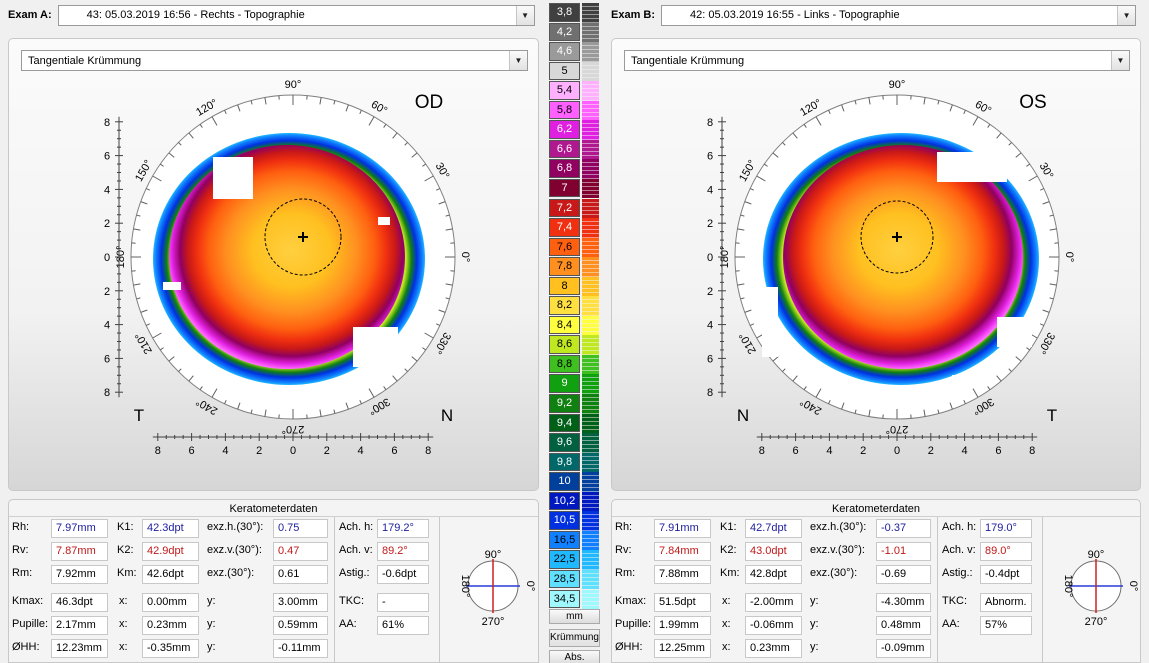 The height and width of the screenshot is (663, 1149). Describe the element at coordinates (682, 602) in the screenshot. I see `kmax-value: 51.5dpt` at that location.